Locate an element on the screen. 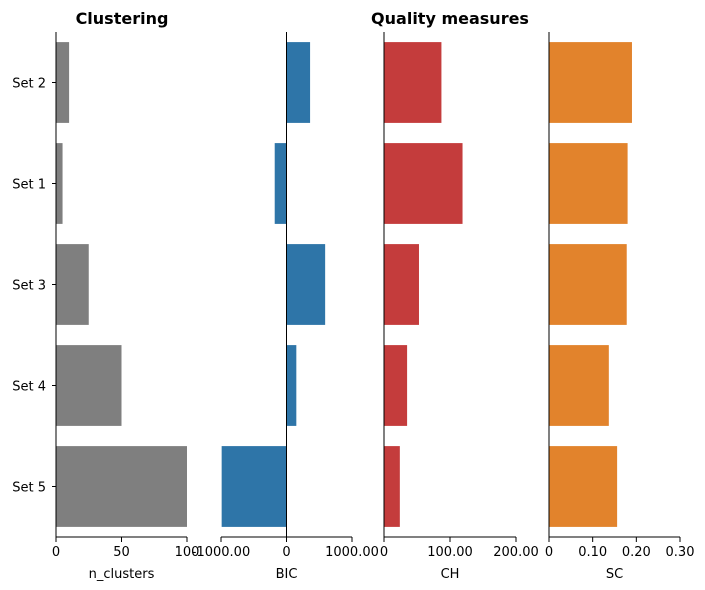 This screenshot has width=705, height=590. category-label: Set 2 is located at coordinates (29, 84).